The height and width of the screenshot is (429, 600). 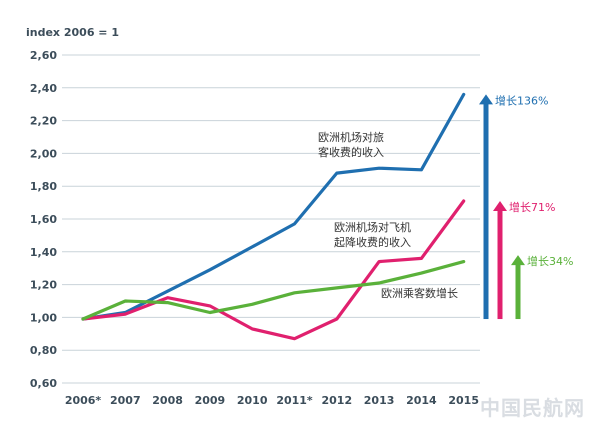 I want to click on y-tick-label: 1,80, so click(x=43, y=186).